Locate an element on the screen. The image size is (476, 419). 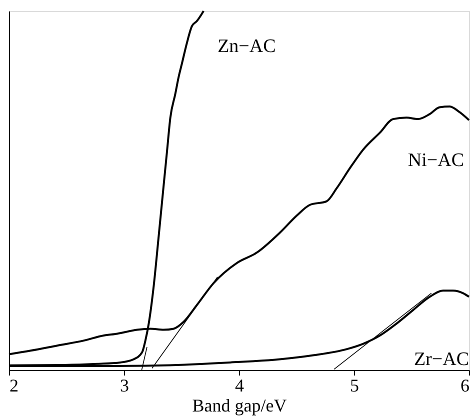
series-label: Ni−AC is located at coordinates (436, 161).